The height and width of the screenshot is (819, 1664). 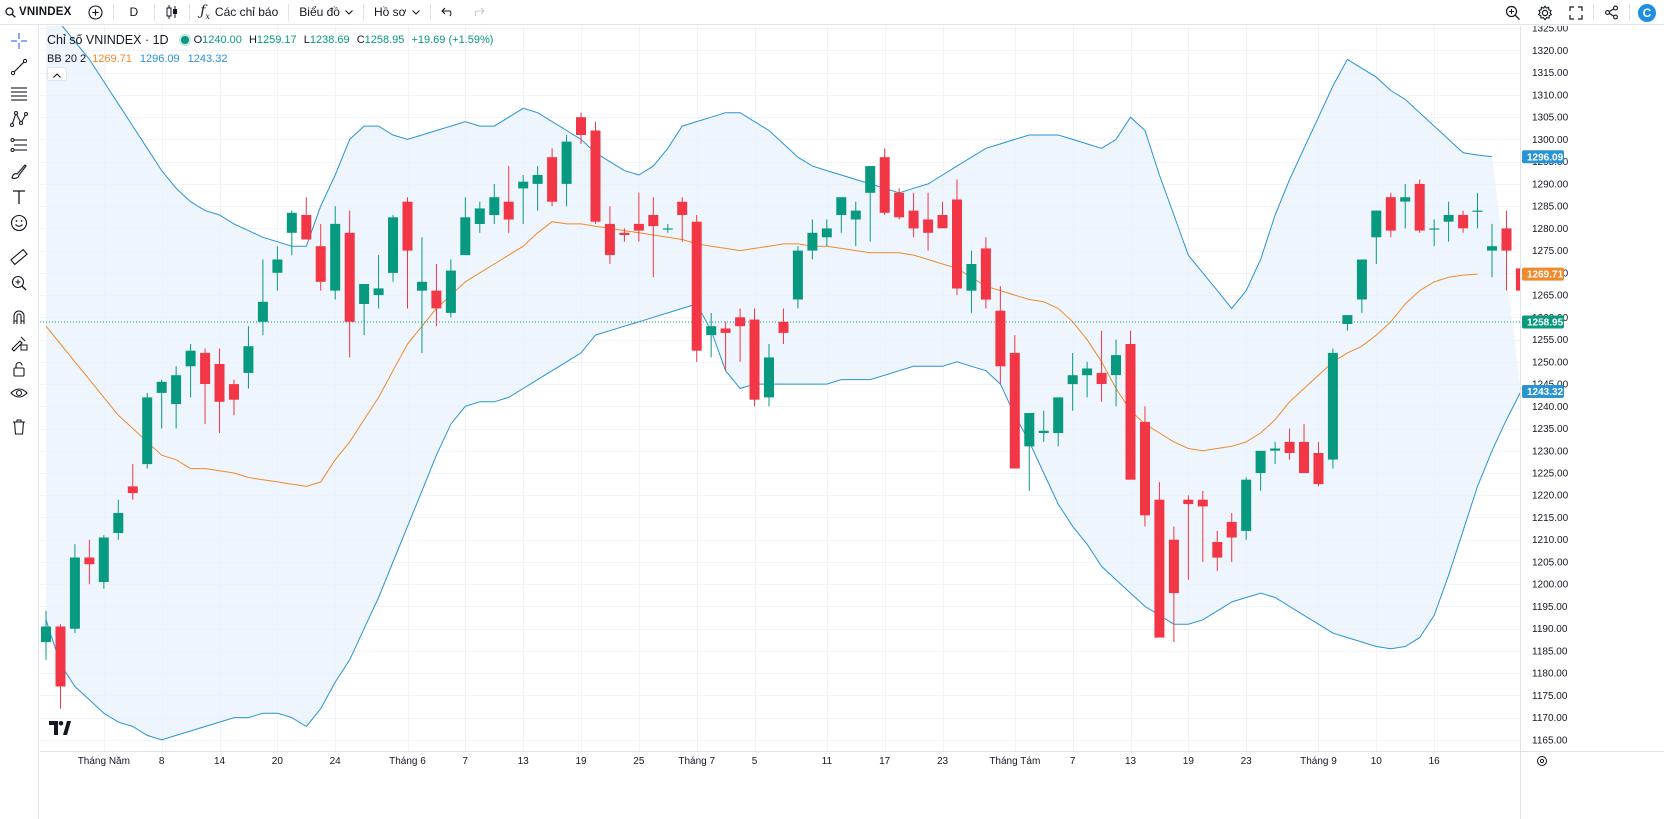 I want to click on quick-search-button, so click(x=1513, y=12).